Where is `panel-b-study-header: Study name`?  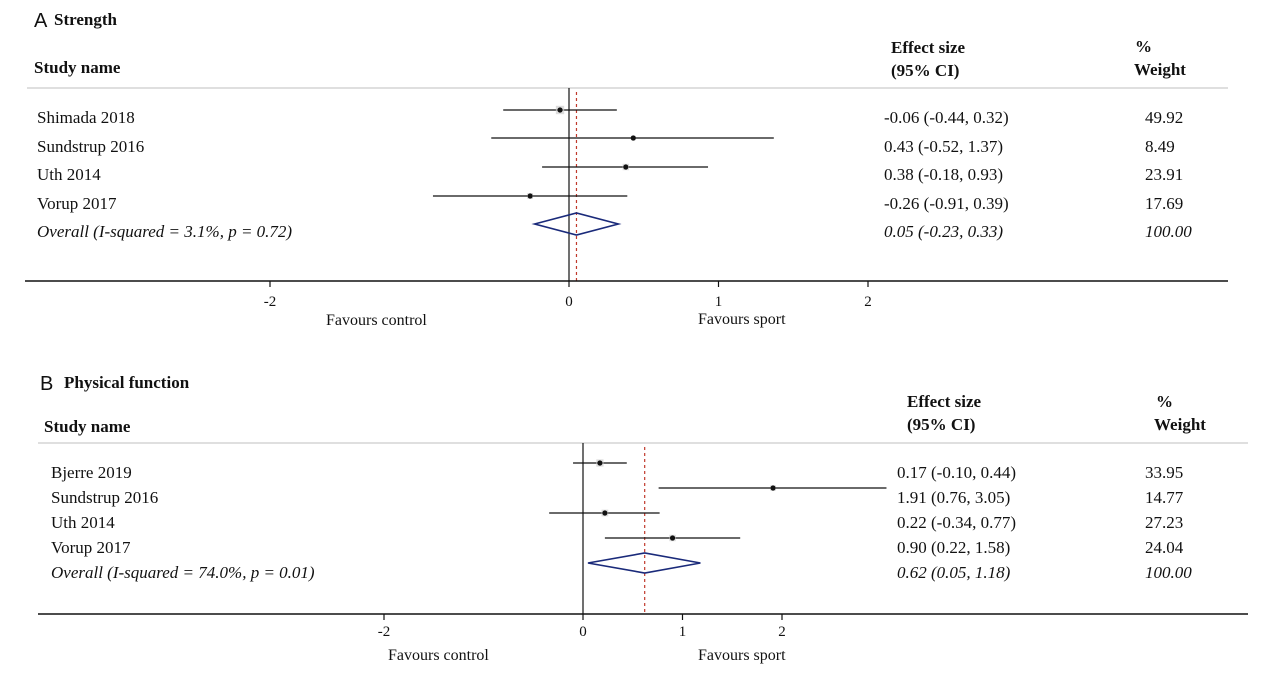 panel-b-study-header: Study name is located at coordinates (87, 426).